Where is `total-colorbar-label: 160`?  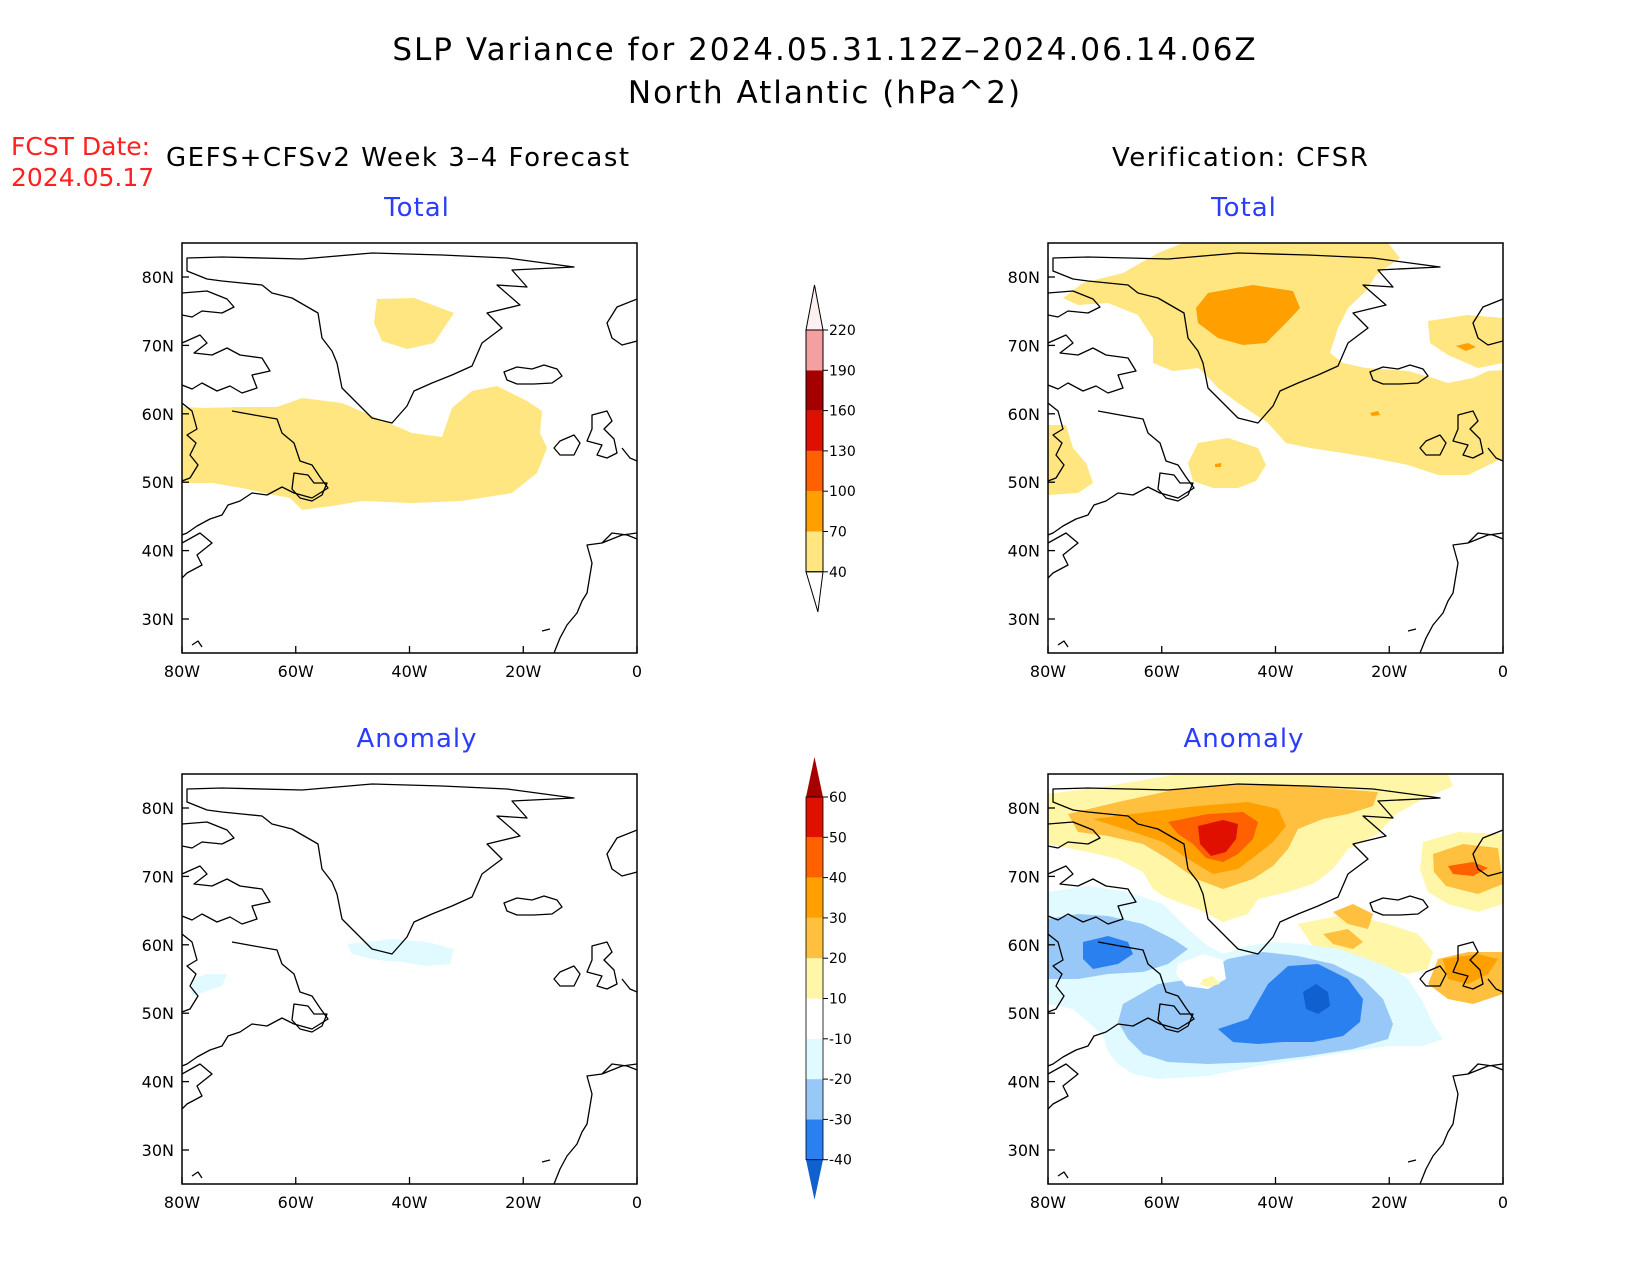 total-colorbar-label: 160 is located at coordinates (842, 412).